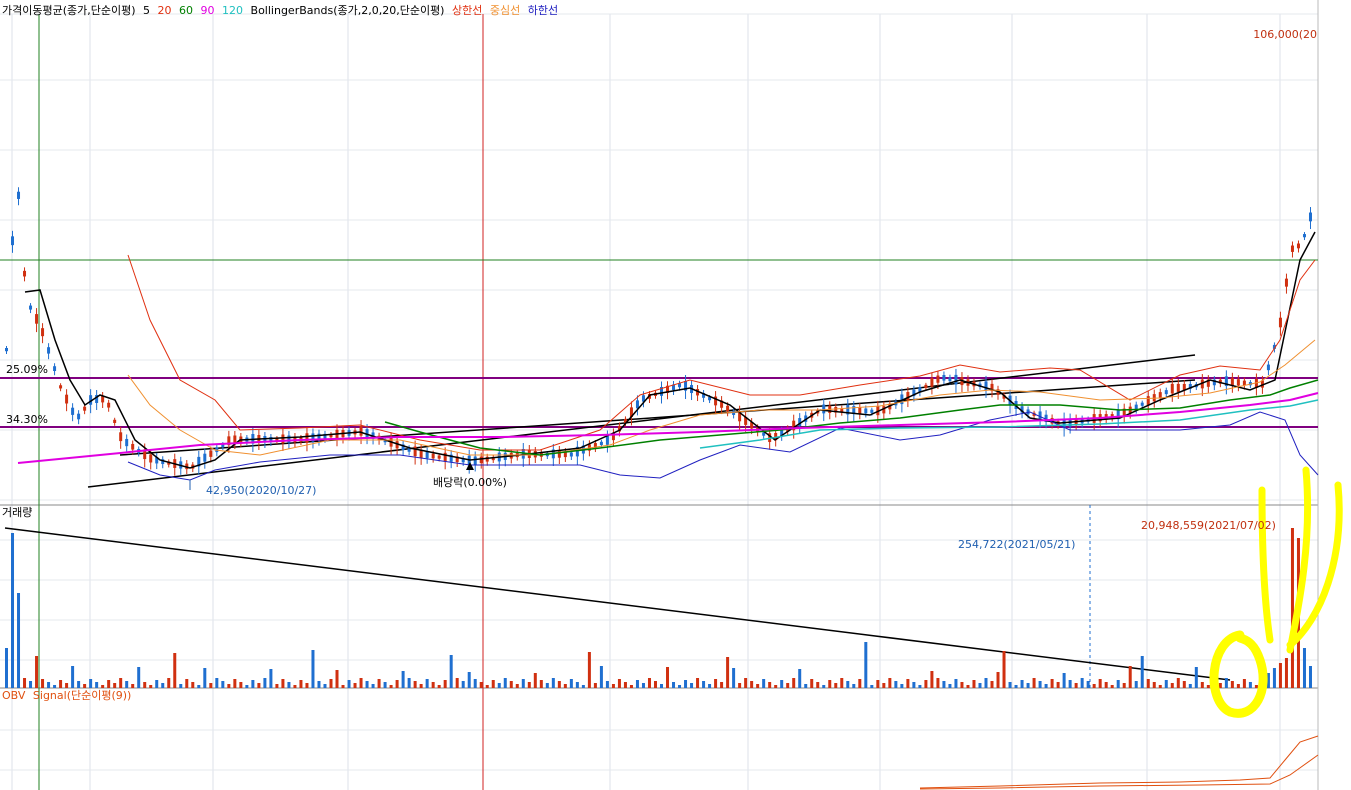 The width and height of the screenshot is (1351, 790). Describe the element at coordinates (207, 10) in the screenshot. I see `ma-90-label: 90` at that location.